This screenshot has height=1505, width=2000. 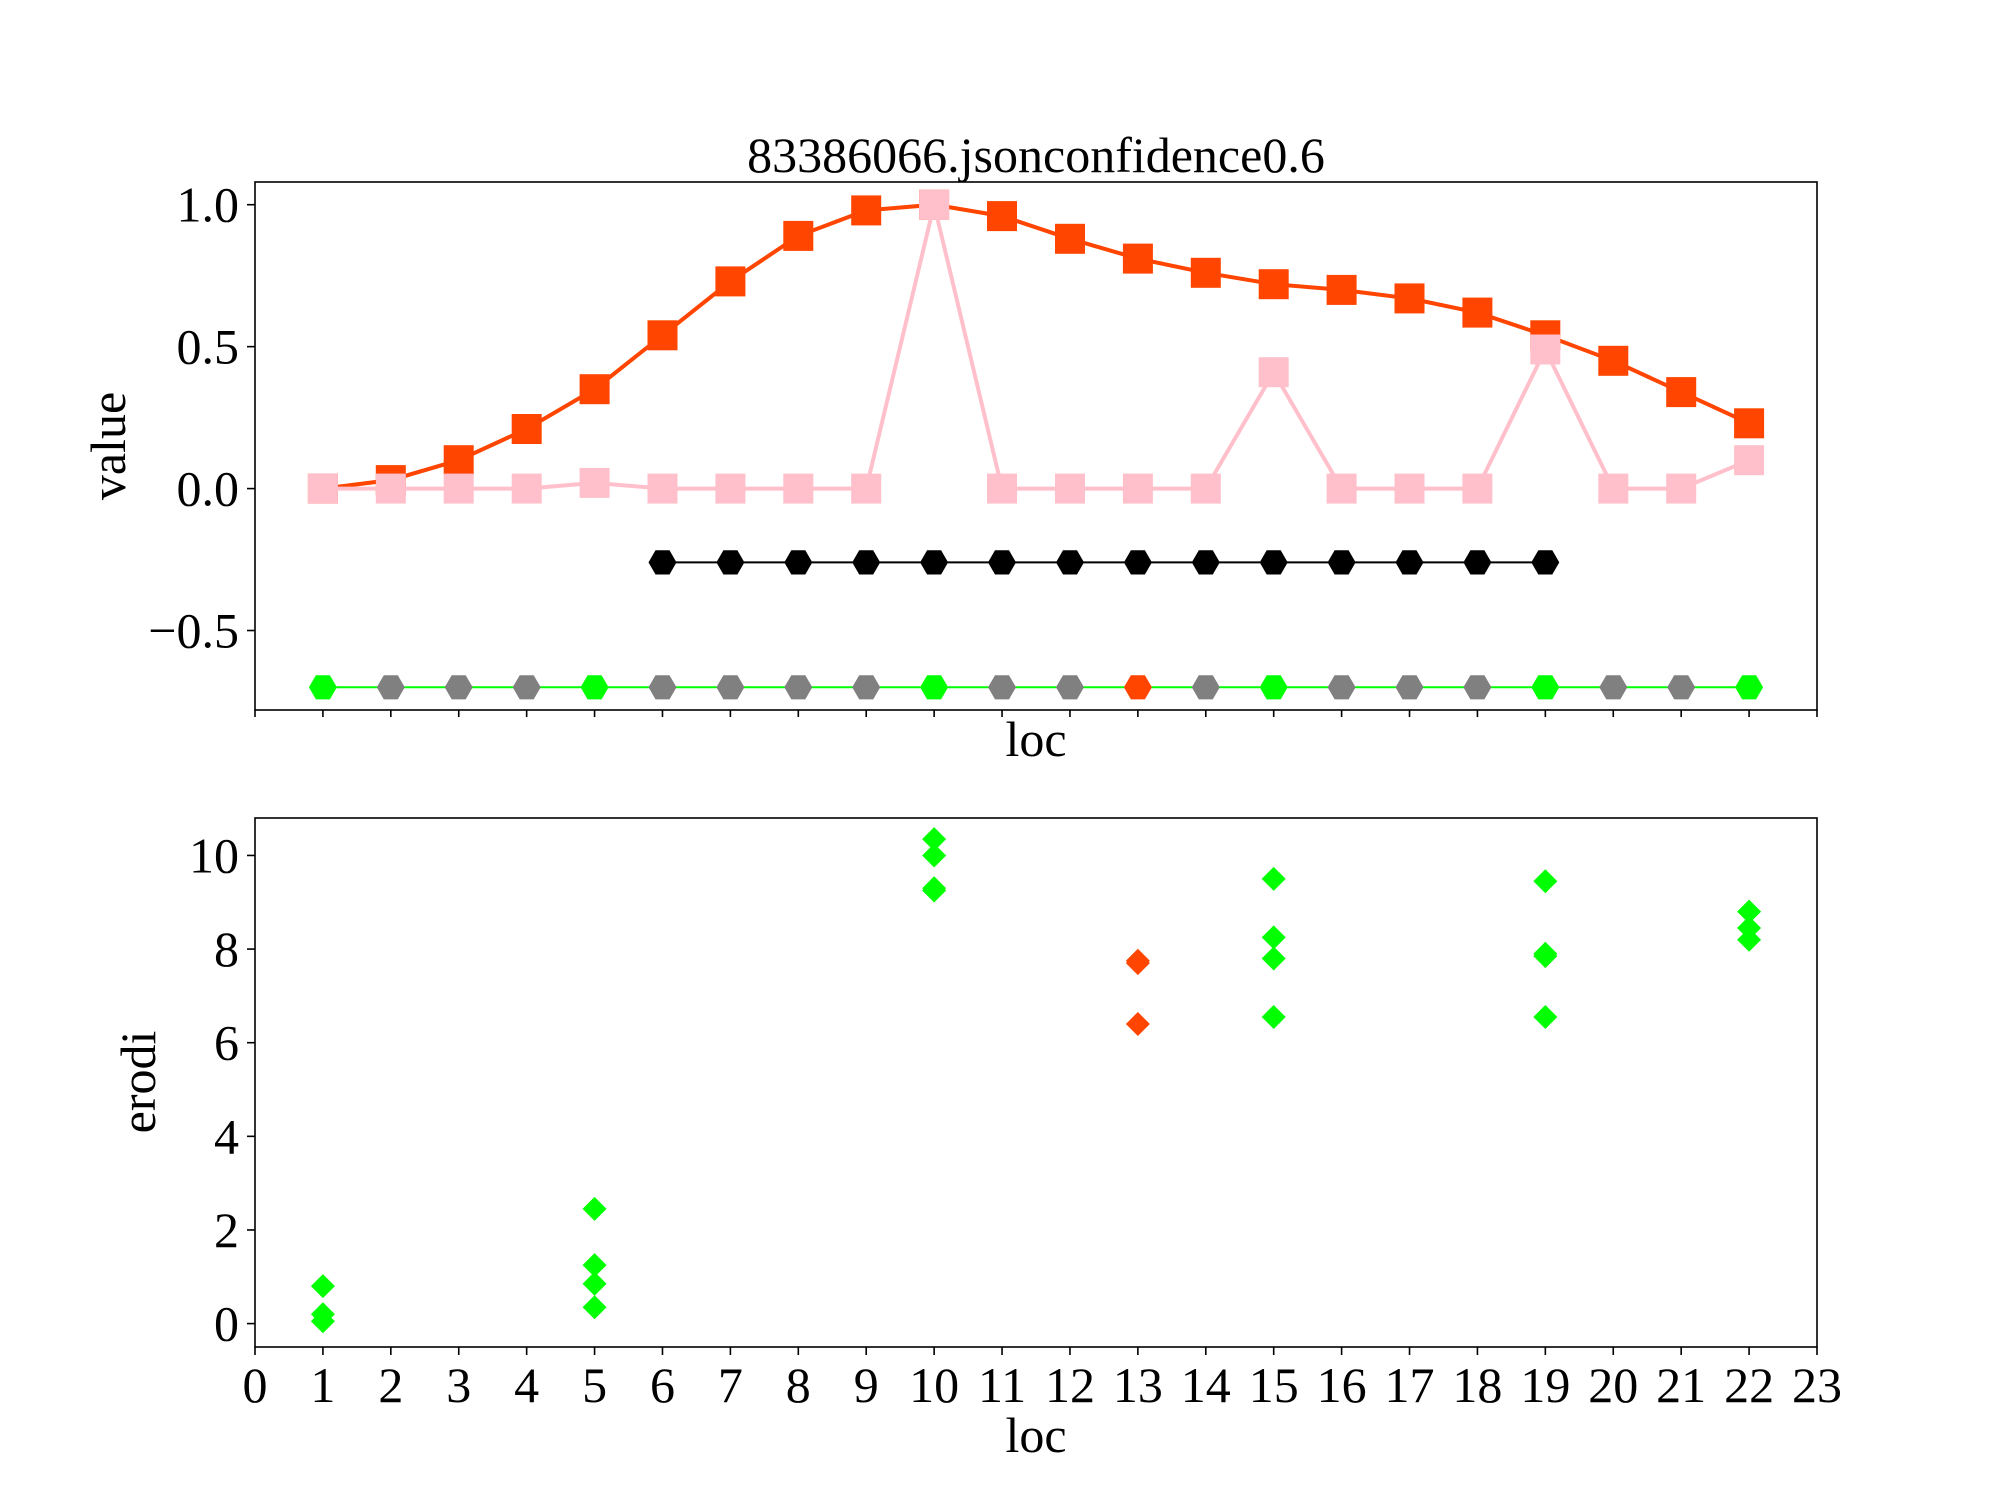 I want to click on bottom-x-tick-label: 21, so click(x=1681, y=1385).